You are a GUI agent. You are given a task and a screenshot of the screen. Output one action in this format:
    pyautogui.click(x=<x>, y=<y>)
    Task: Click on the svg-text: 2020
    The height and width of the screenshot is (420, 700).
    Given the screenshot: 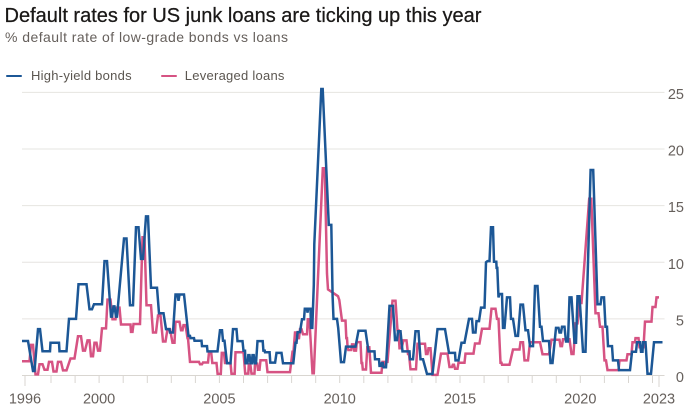 What is the action you would take?
    pyautogui.click(x=580, y=400)
    